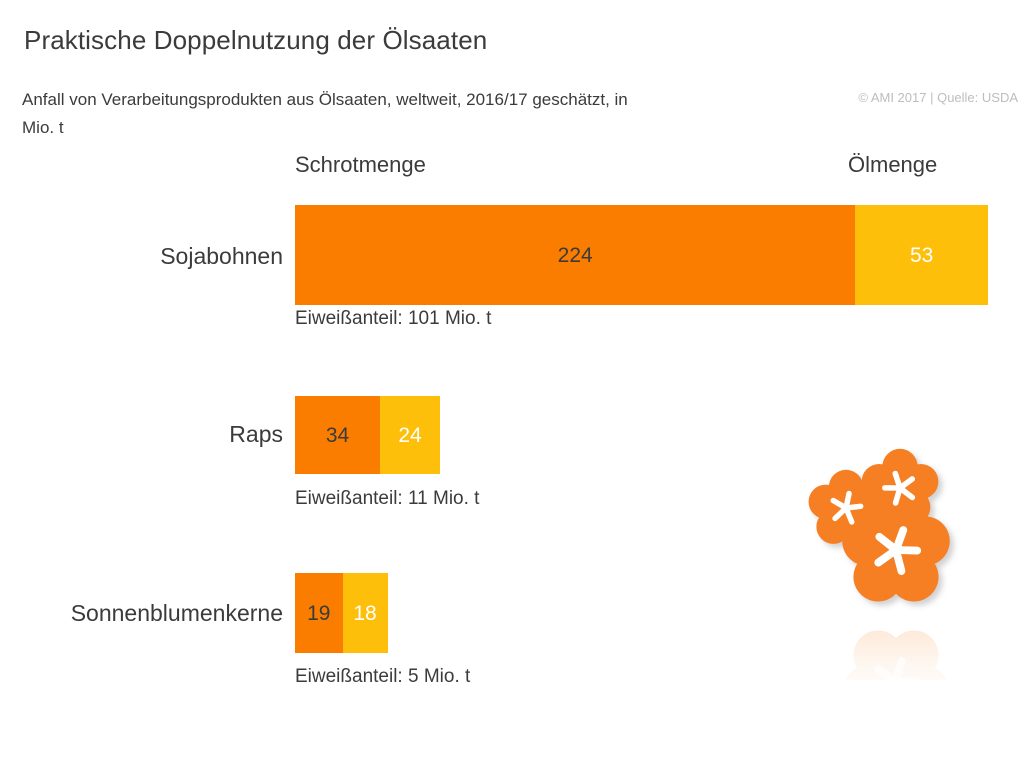  I want to click on stacked-bar: 224 53, so click(641, 255).